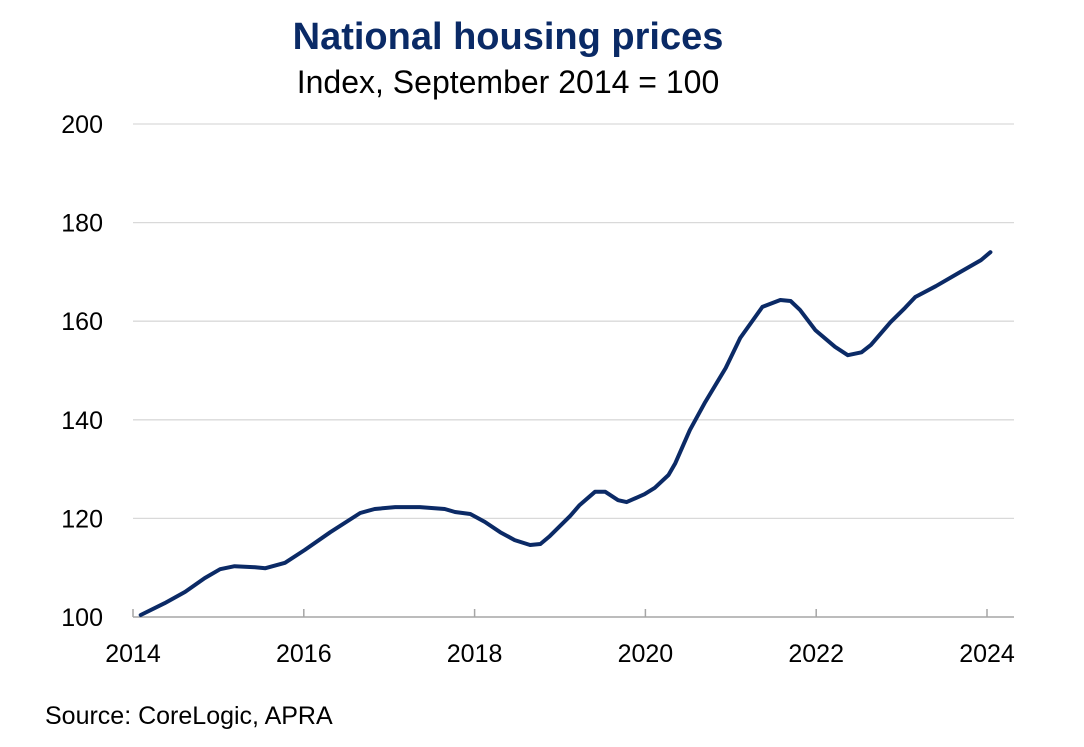  What do you see at coordinates (475, 654) in the screenshot?
I see `x-tick-label: 2018` at bounding box center [475, 654].